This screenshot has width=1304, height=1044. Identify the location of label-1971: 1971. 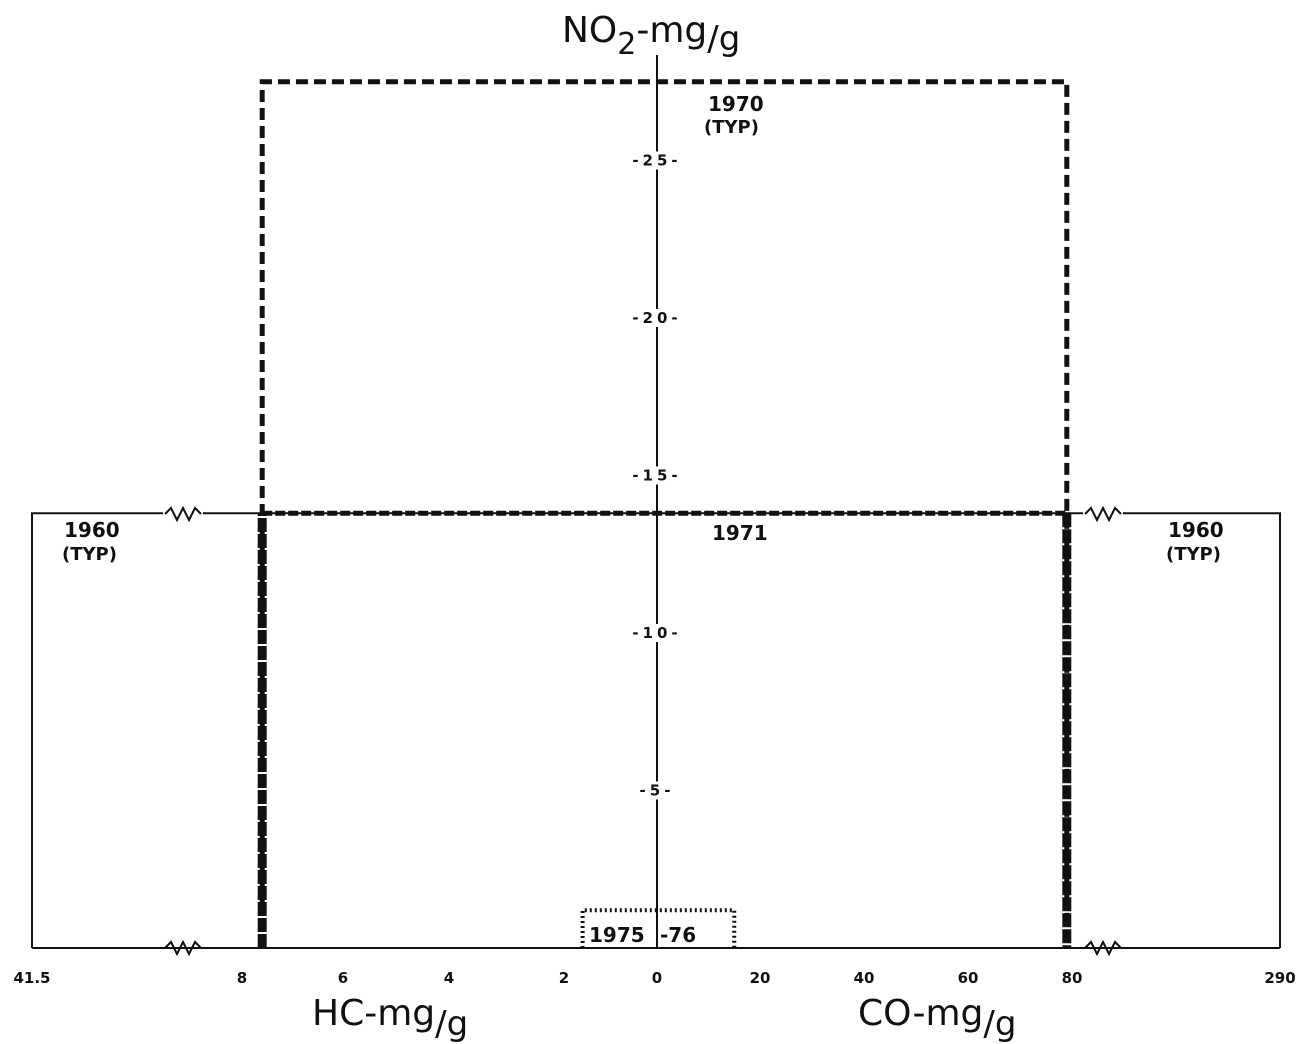
(740, 533).